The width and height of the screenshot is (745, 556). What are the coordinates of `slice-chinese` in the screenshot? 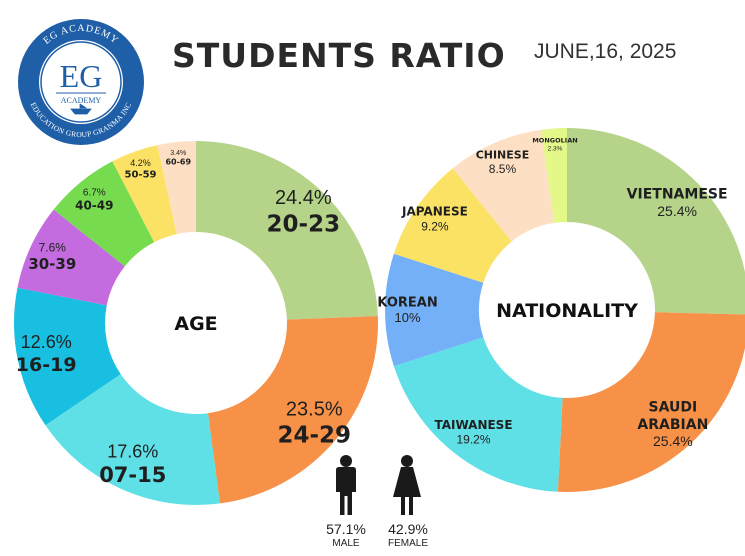 It's located at (503, 185).